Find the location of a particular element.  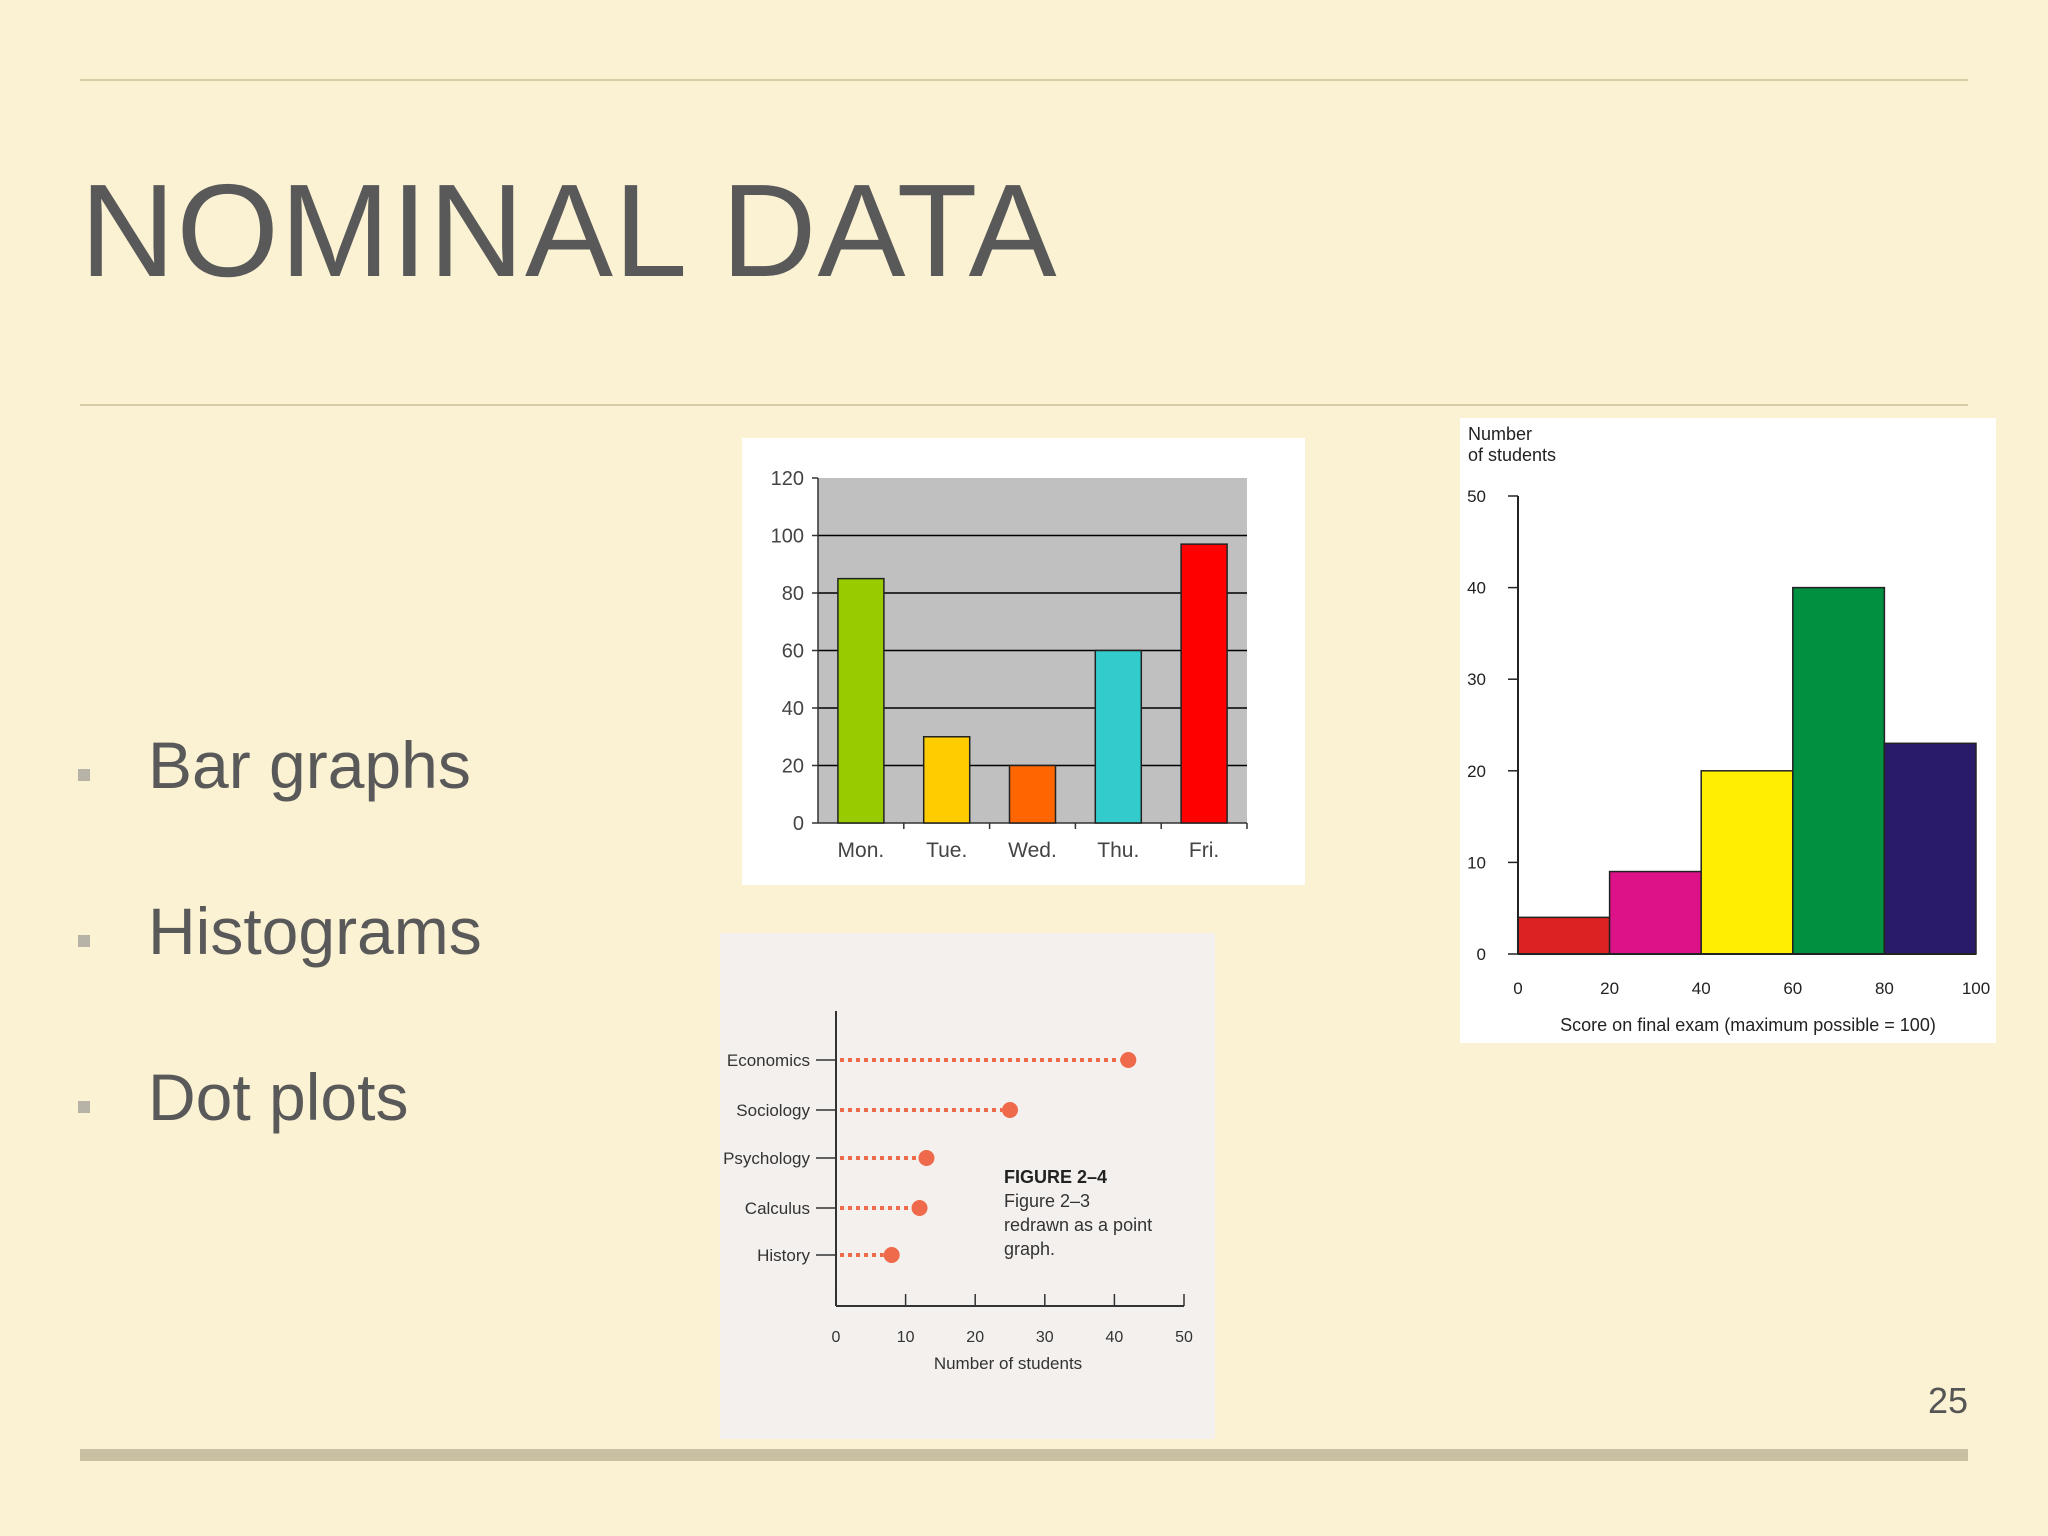

y-tick-label: 50 is located at coordinates (1476, 496).